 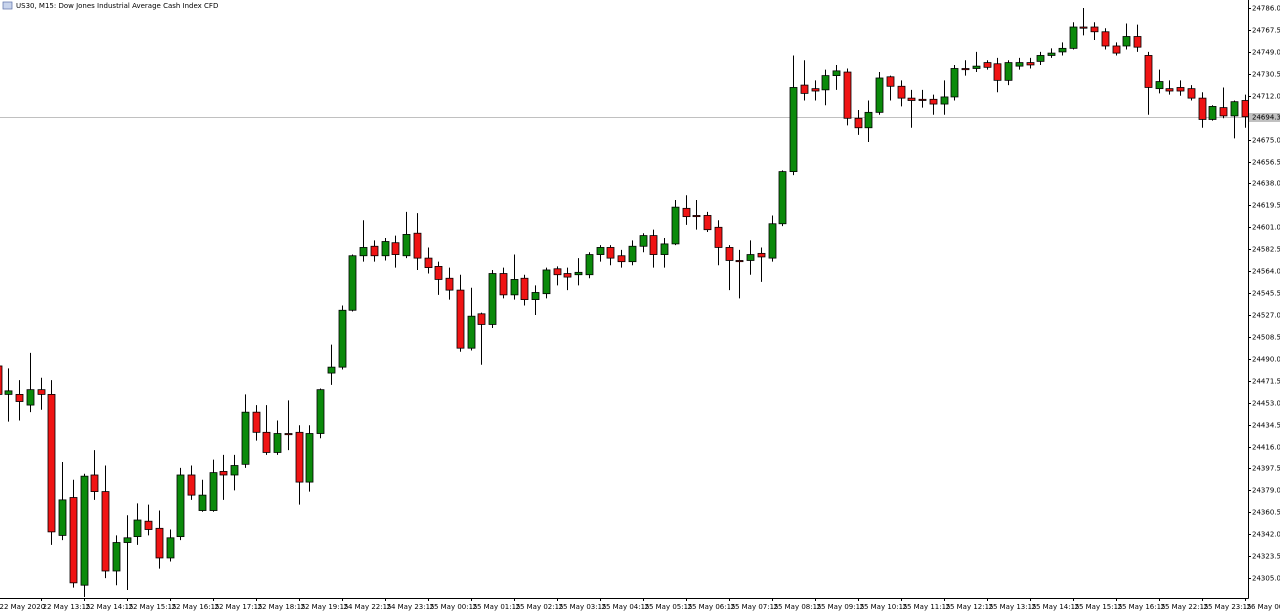 What do you see at coordinates (669, 607) in the screenshot?
I see `x-tick-label: 25 May 05:15` at bounding box center [669, 607].